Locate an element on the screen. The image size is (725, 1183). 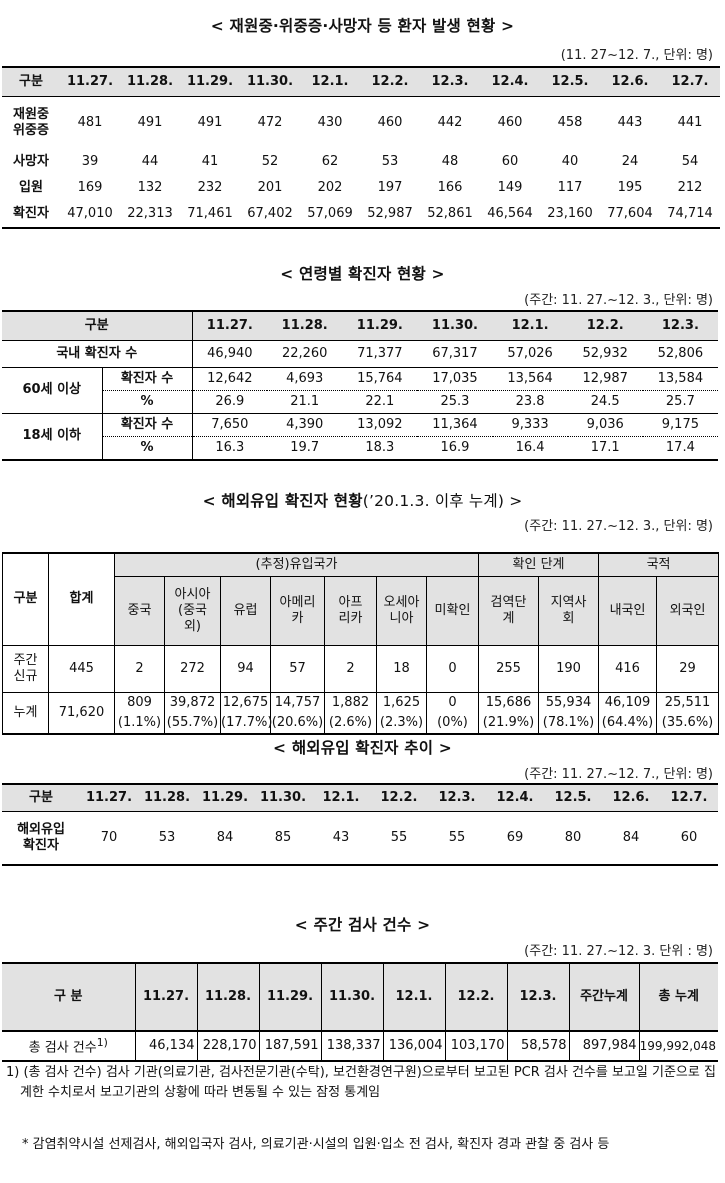
col-header: 유럽 is located at coordinates (245, 611).